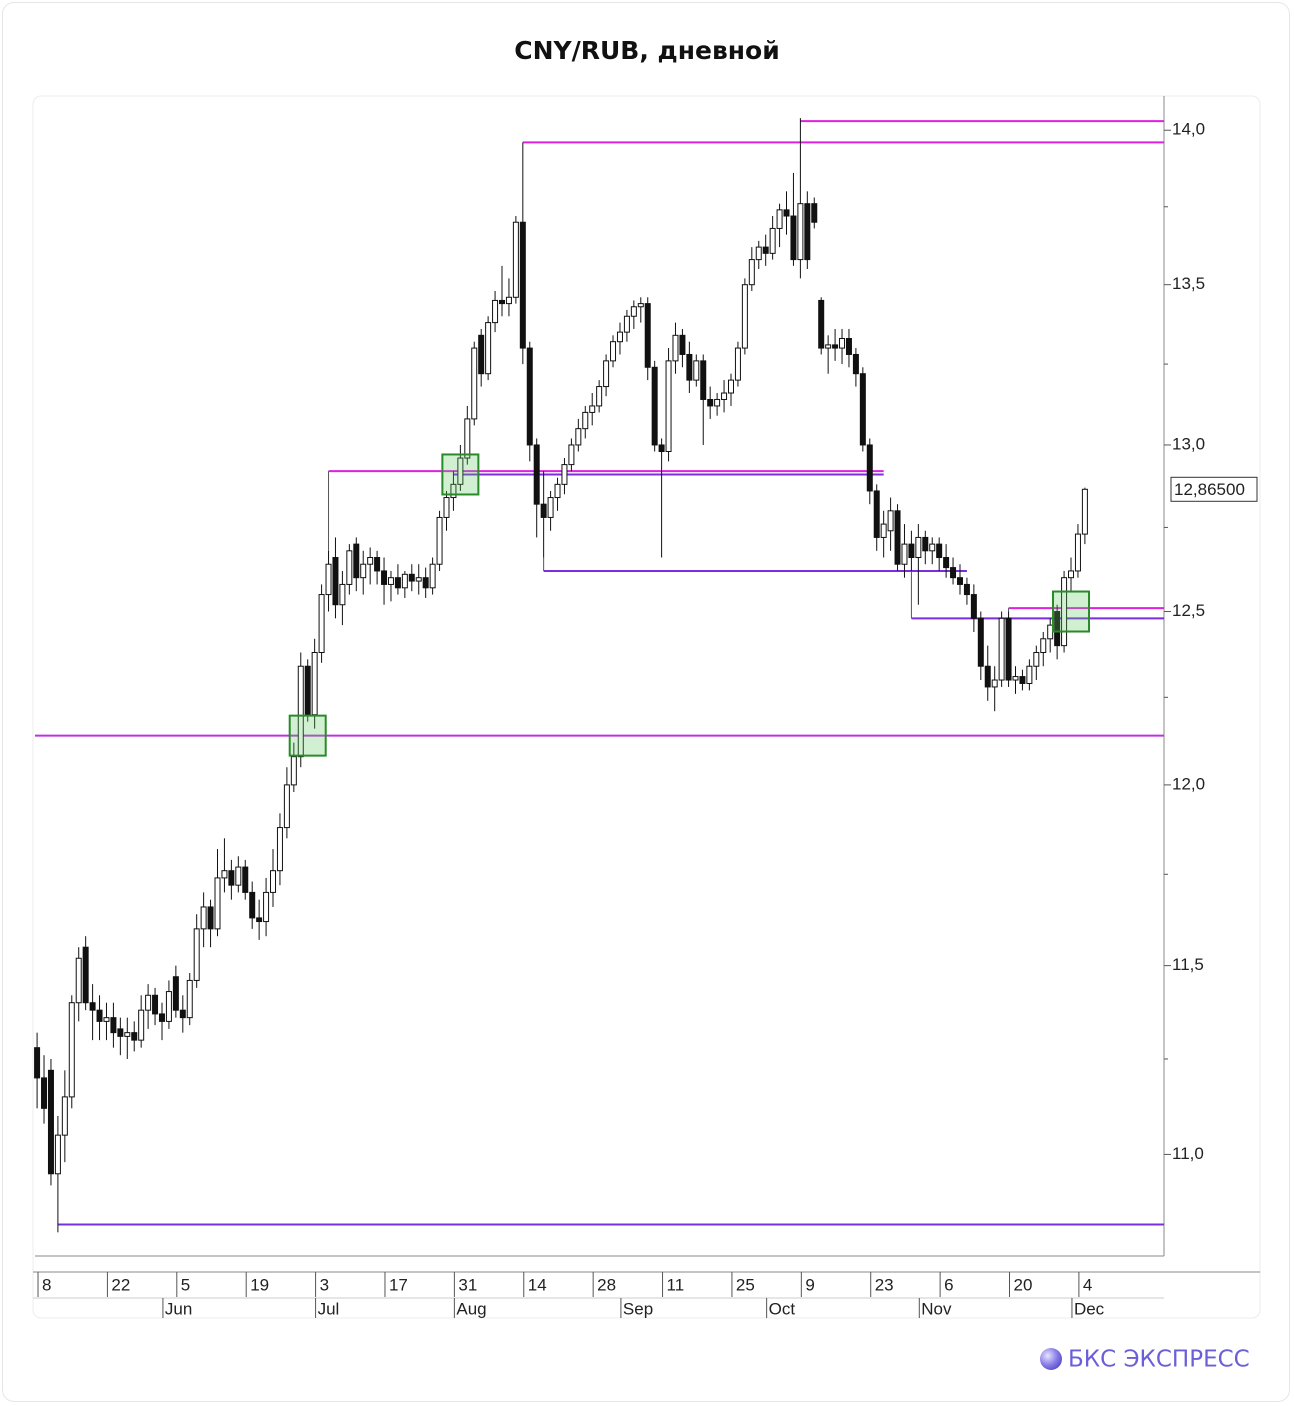 This screenshot has width=1294, height=1406. Describe the element at coordinates (1188, 783) in the screenshot. I see `y-tick-label: 12,0` at that location.